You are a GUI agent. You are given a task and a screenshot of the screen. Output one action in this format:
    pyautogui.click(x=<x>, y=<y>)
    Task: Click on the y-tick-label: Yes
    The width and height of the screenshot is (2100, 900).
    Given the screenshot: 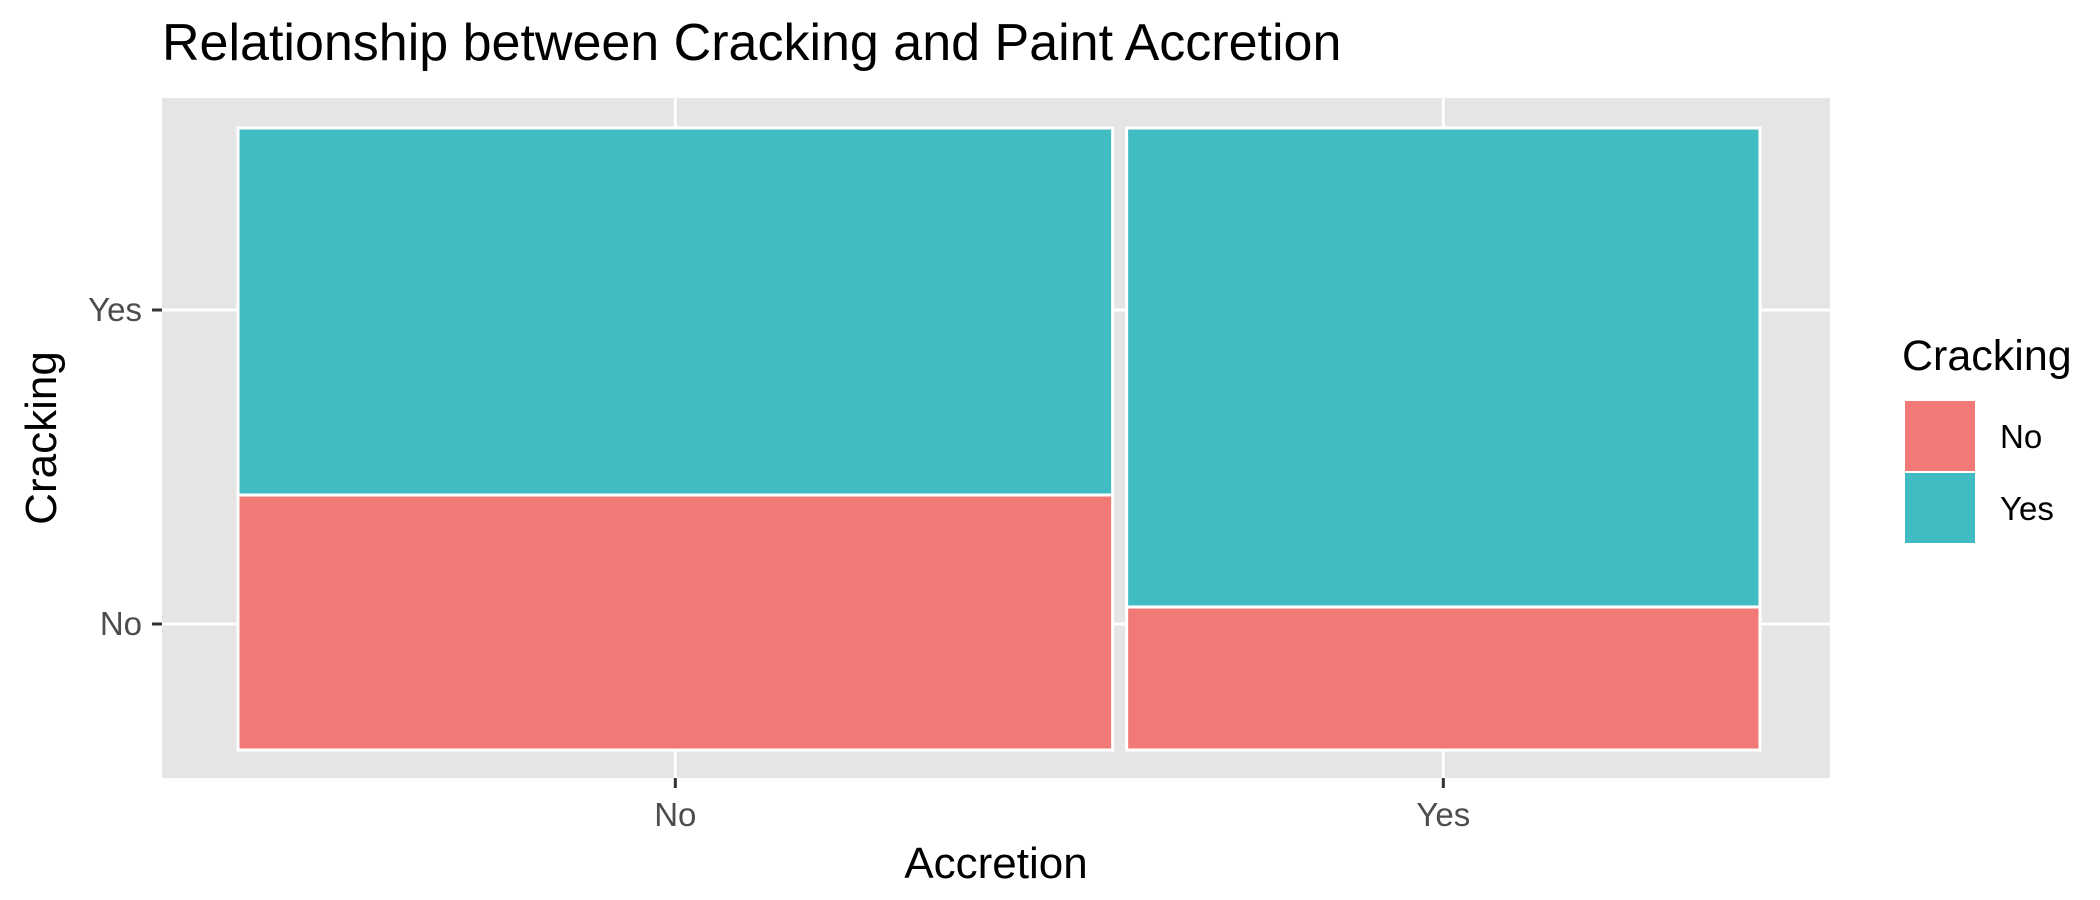 What is the action you would take?
    pyautogui.click(x=115, y=309)
    